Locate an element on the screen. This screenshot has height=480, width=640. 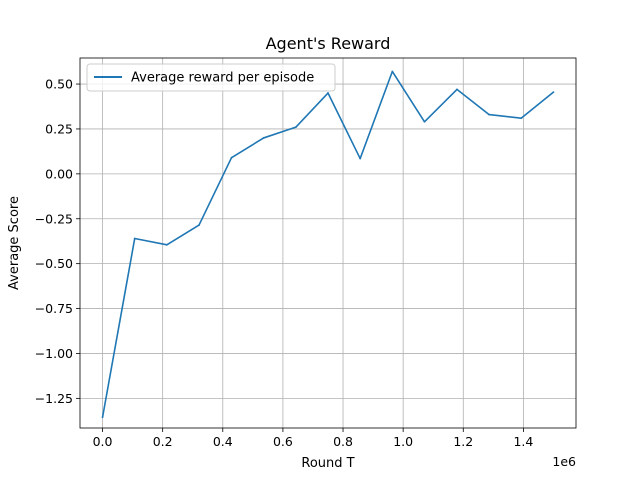
x-axis-offset-label: 1e6 is located at coordinates (564, 461).